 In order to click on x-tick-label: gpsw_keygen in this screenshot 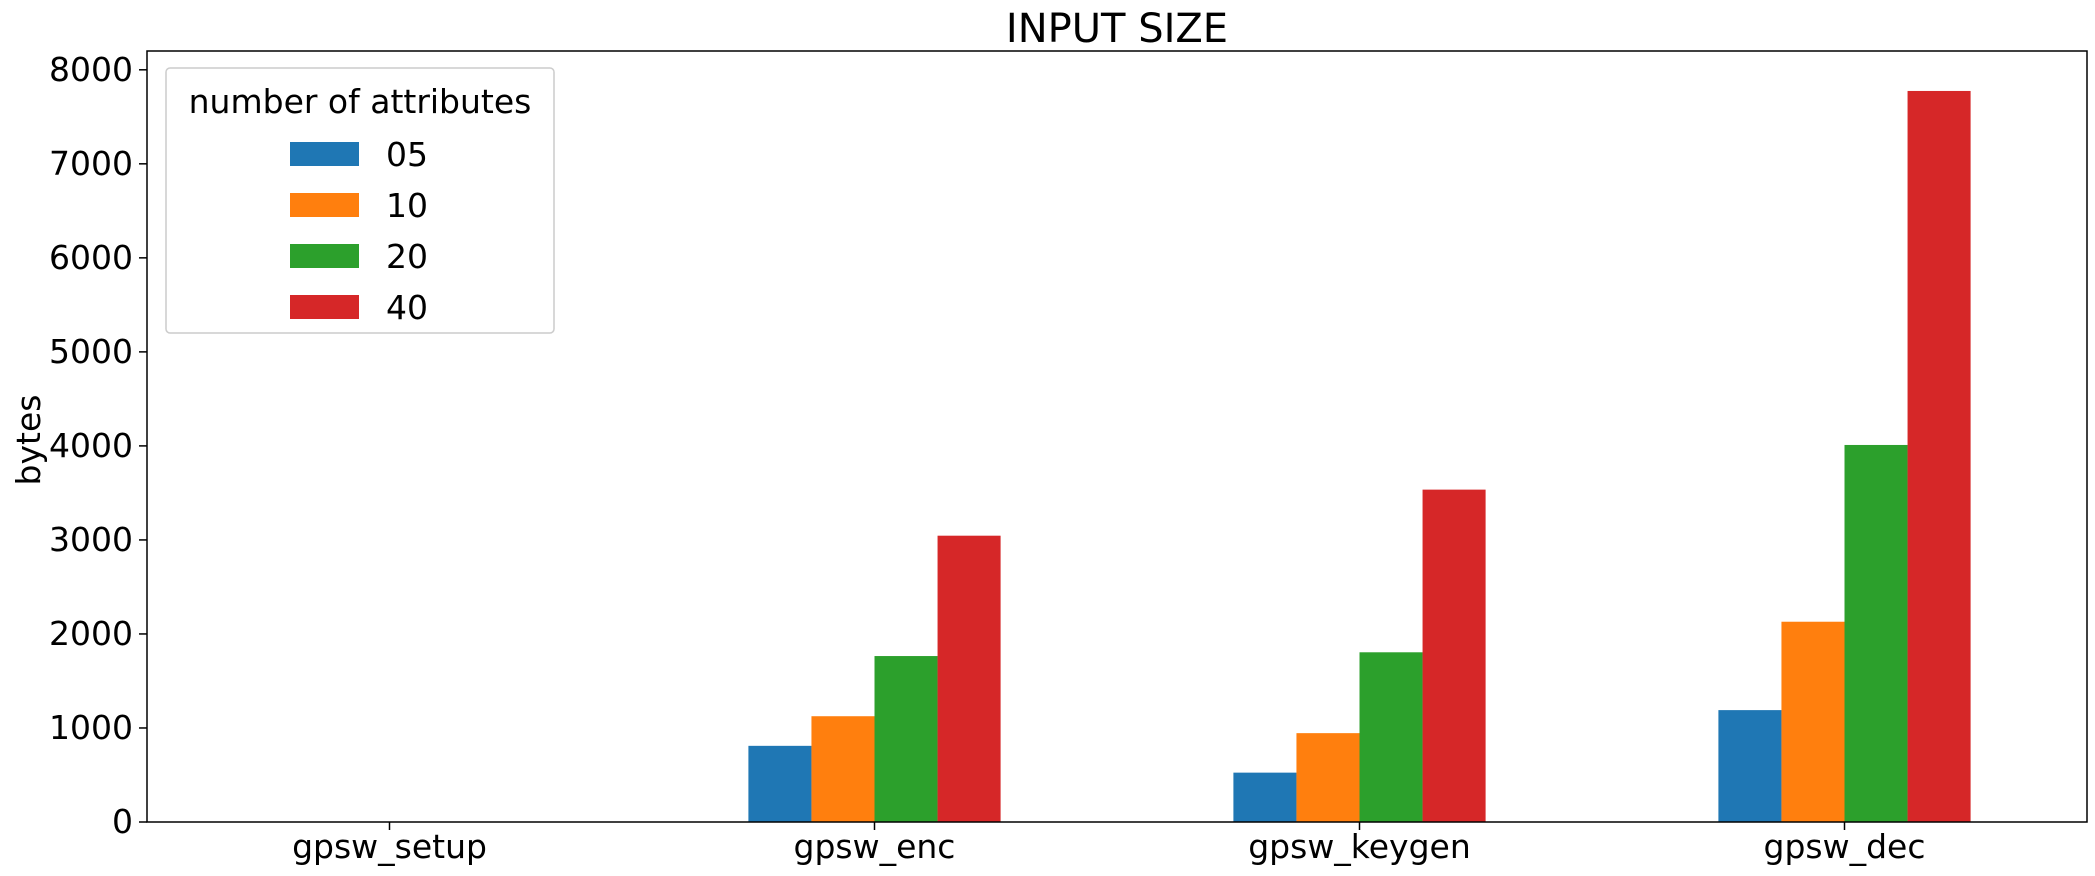, I will do `click(1359, 846)`.